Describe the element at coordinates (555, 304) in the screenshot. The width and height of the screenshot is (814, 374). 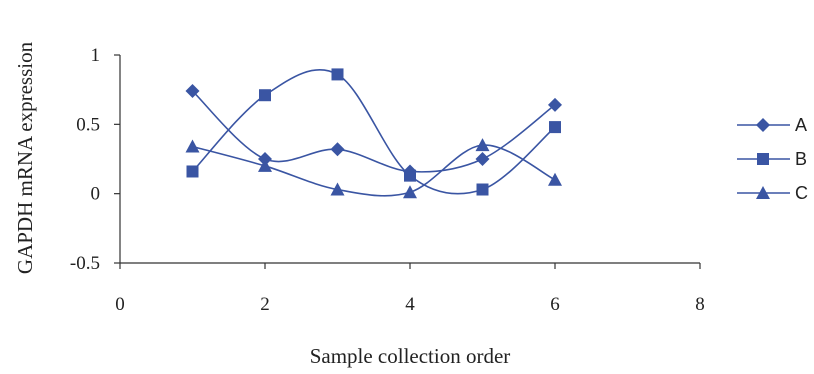
I see `x-tick-label: 6` at that location.